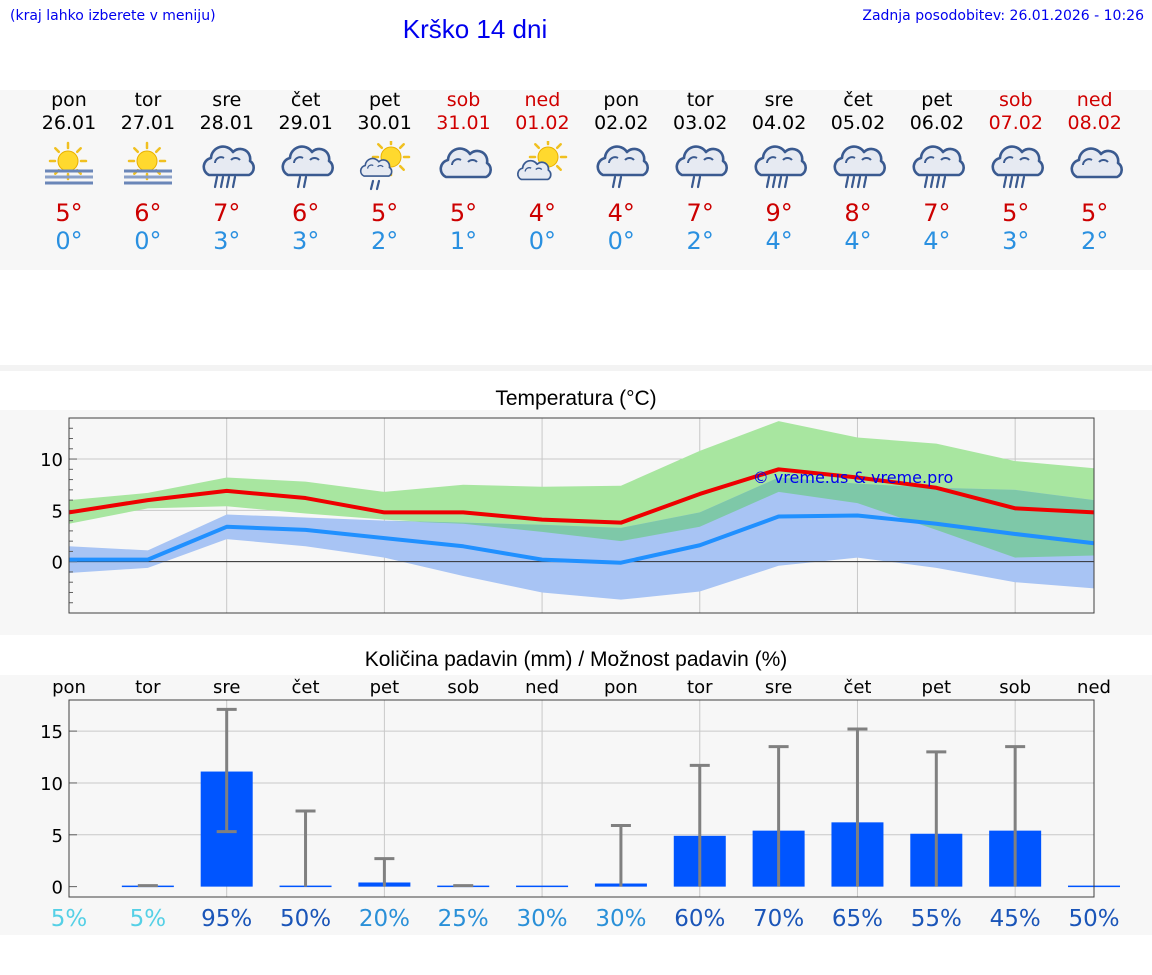  What do you see at coordinates (148, 213) in the screenshot?
I see `temp-max: 6°` at bounding box center [148, 213].